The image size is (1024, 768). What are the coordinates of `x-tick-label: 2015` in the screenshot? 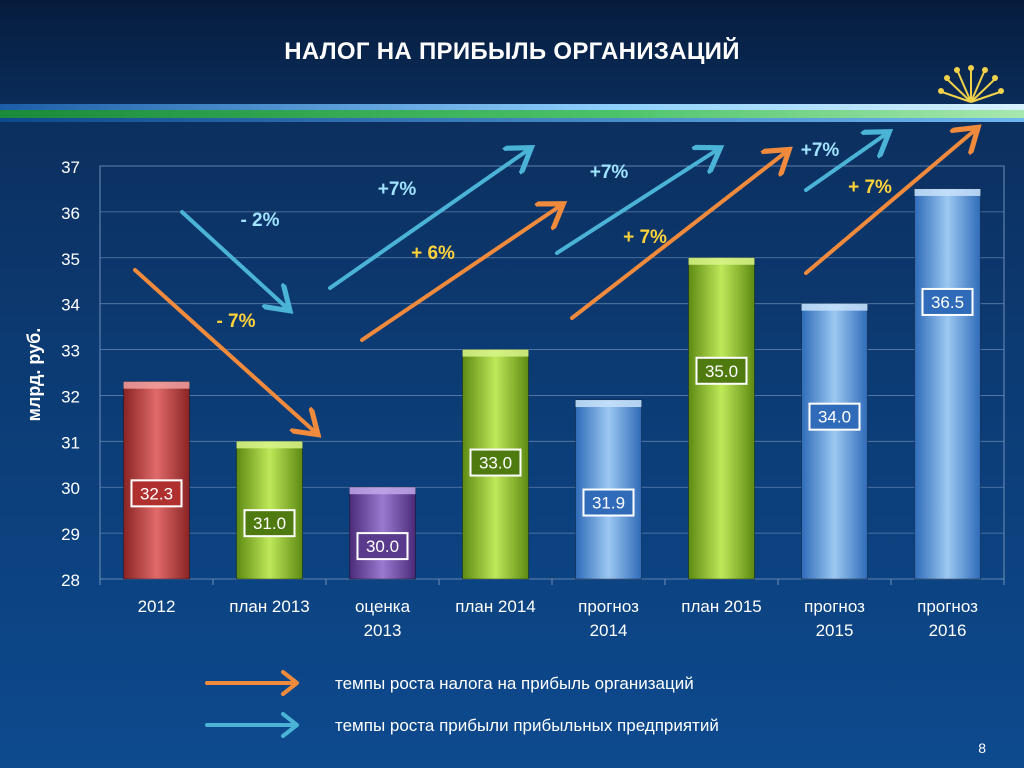 It's located at (835, 630).